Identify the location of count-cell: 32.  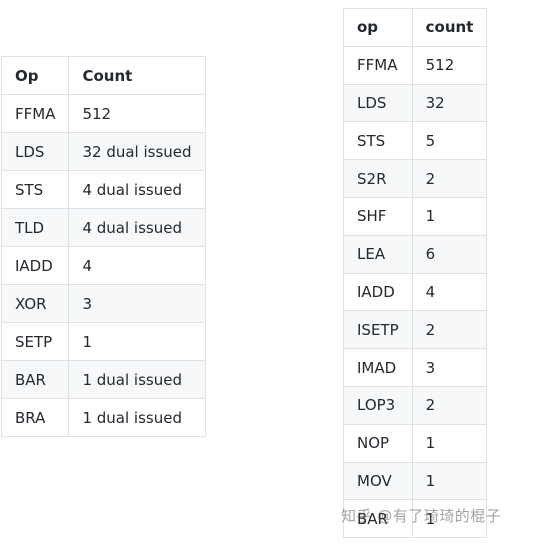
(449, 103).